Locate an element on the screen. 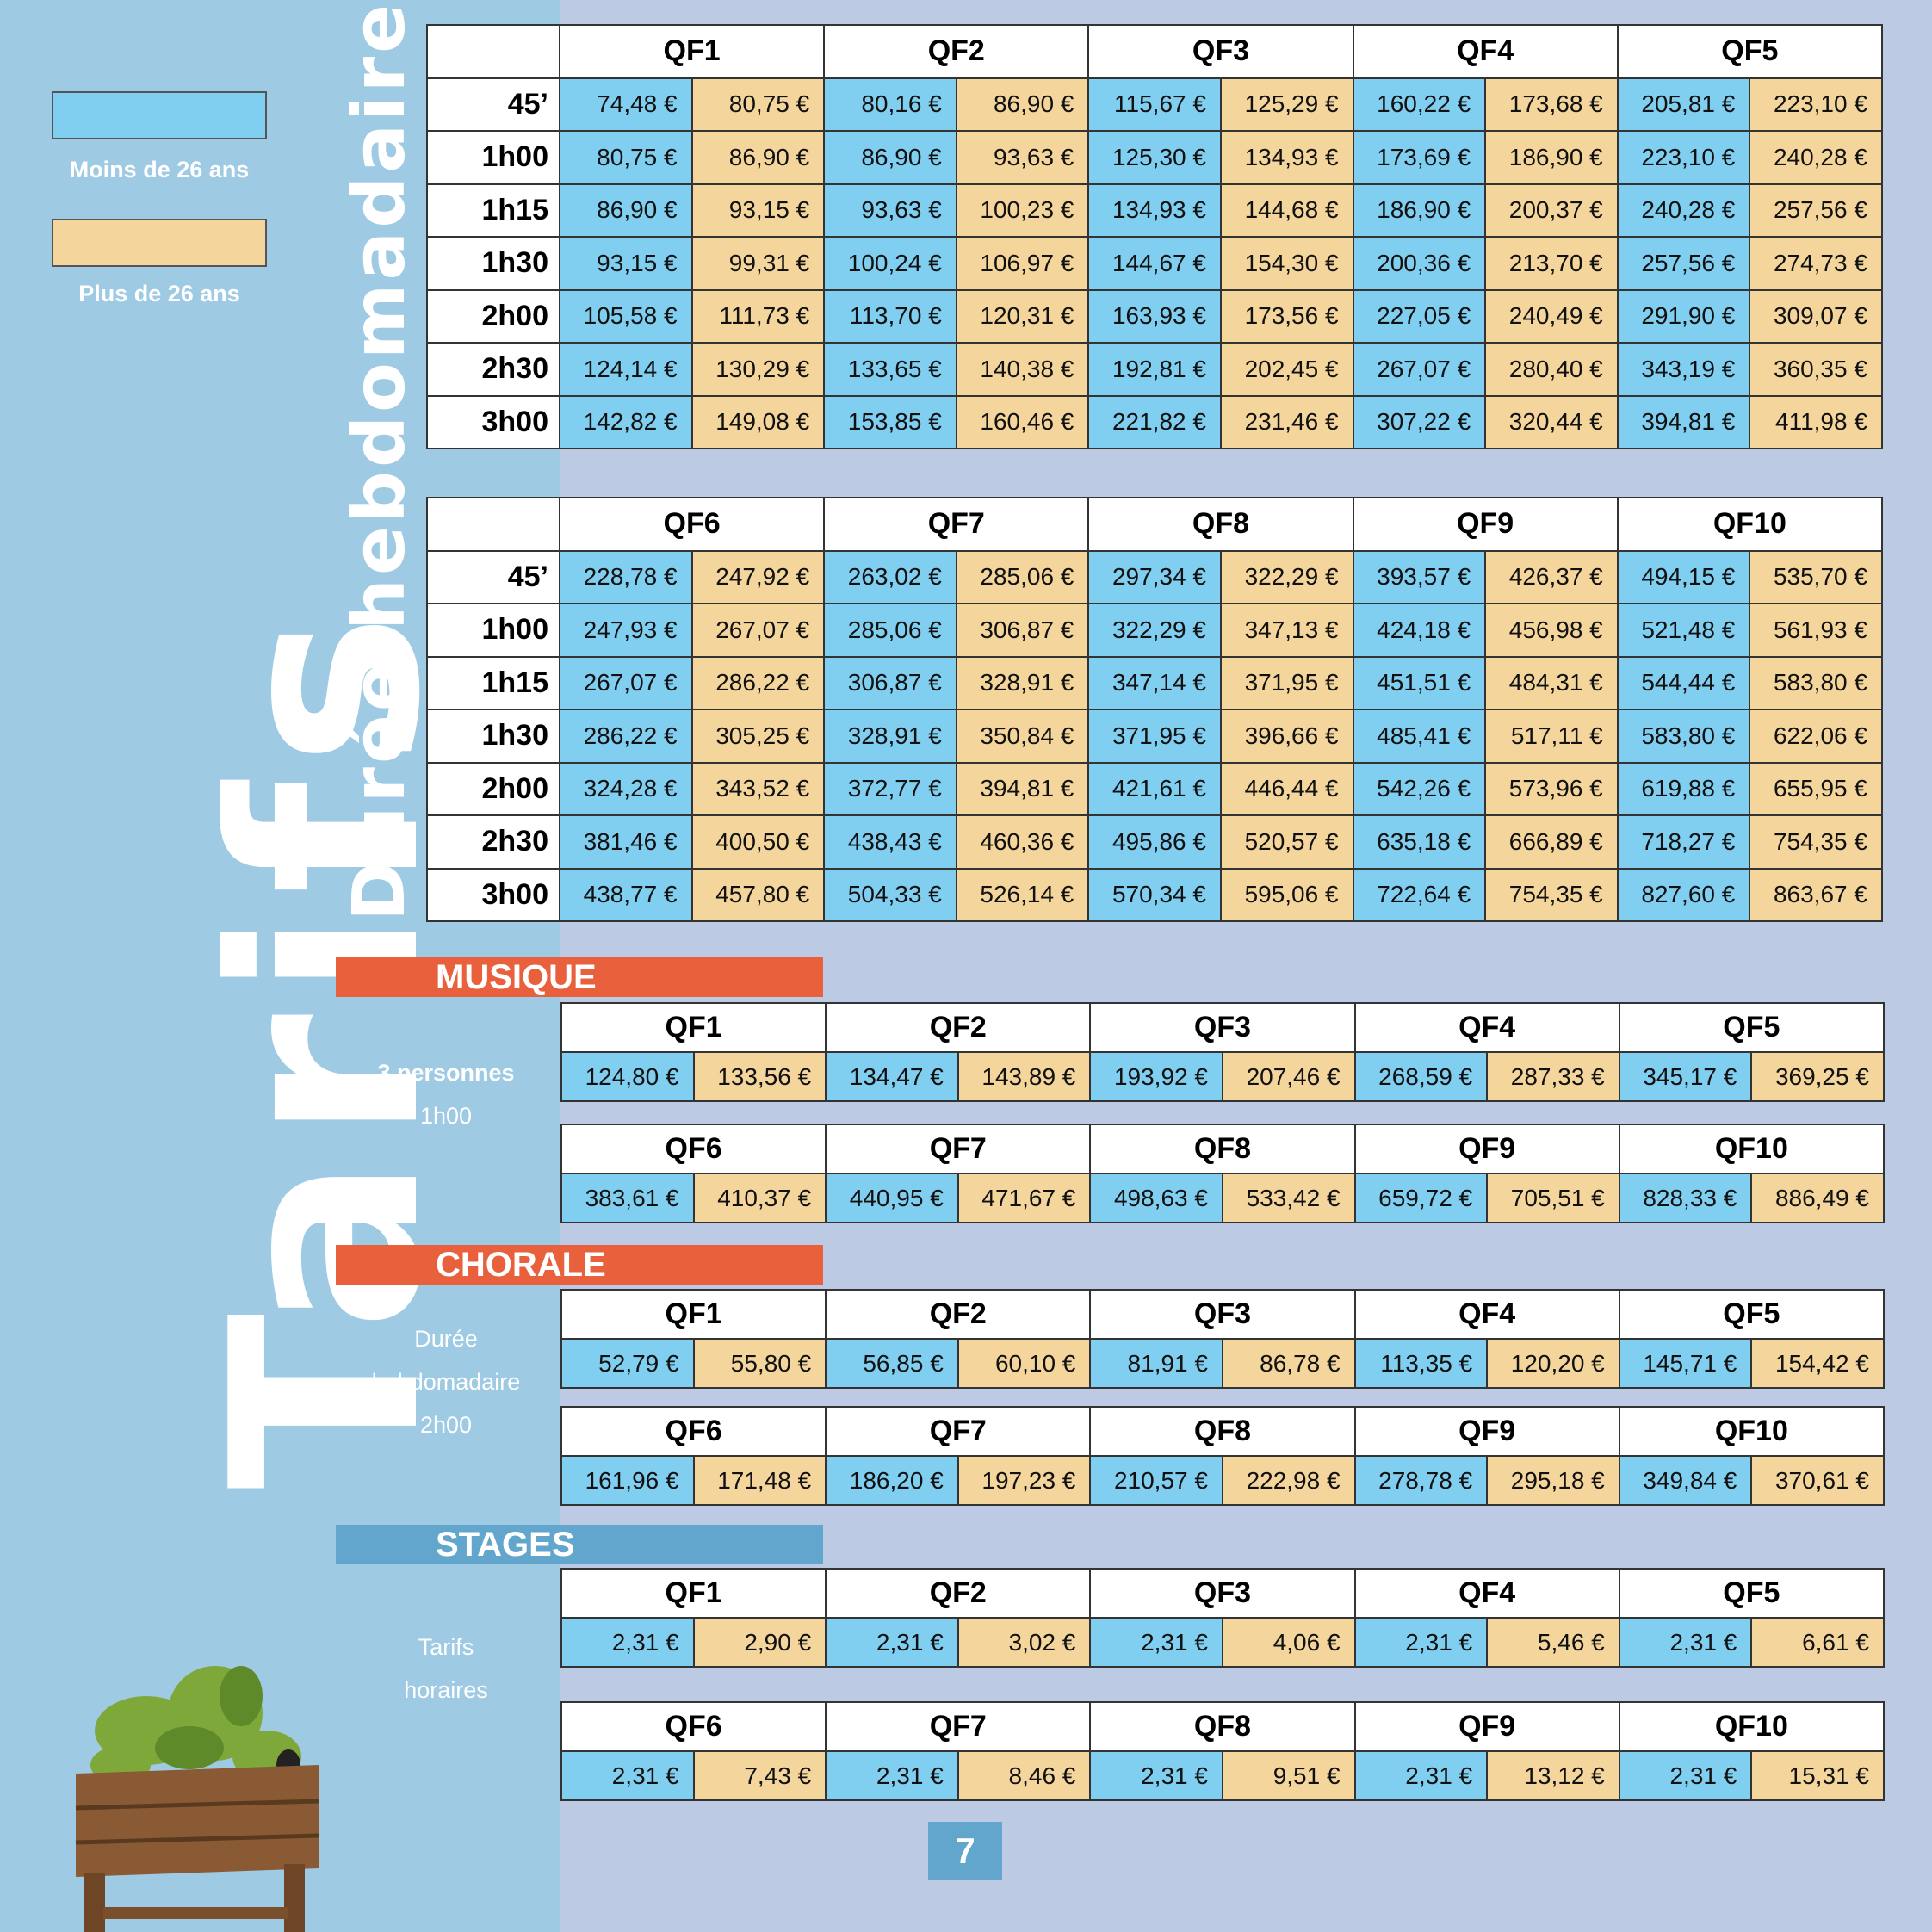  price-over26: 125,29 € is located at coordinates (1286, 105).